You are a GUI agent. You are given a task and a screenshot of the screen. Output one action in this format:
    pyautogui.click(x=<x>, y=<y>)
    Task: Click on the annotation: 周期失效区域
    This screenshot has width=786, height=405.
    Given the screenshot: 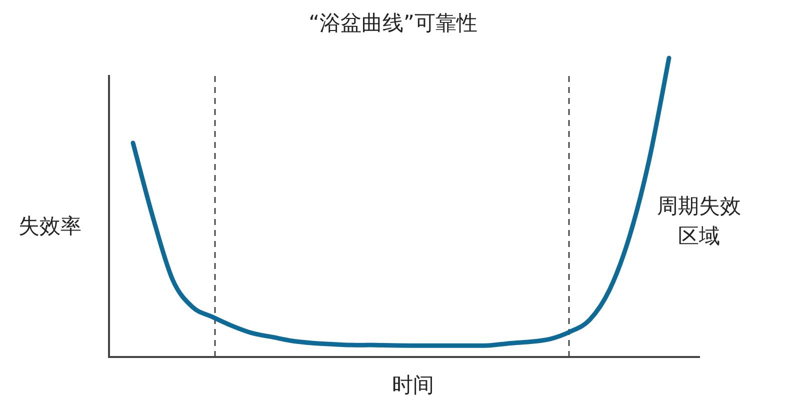 What is the action you would take?
    pyautogui.click(x=699, y=221)
    